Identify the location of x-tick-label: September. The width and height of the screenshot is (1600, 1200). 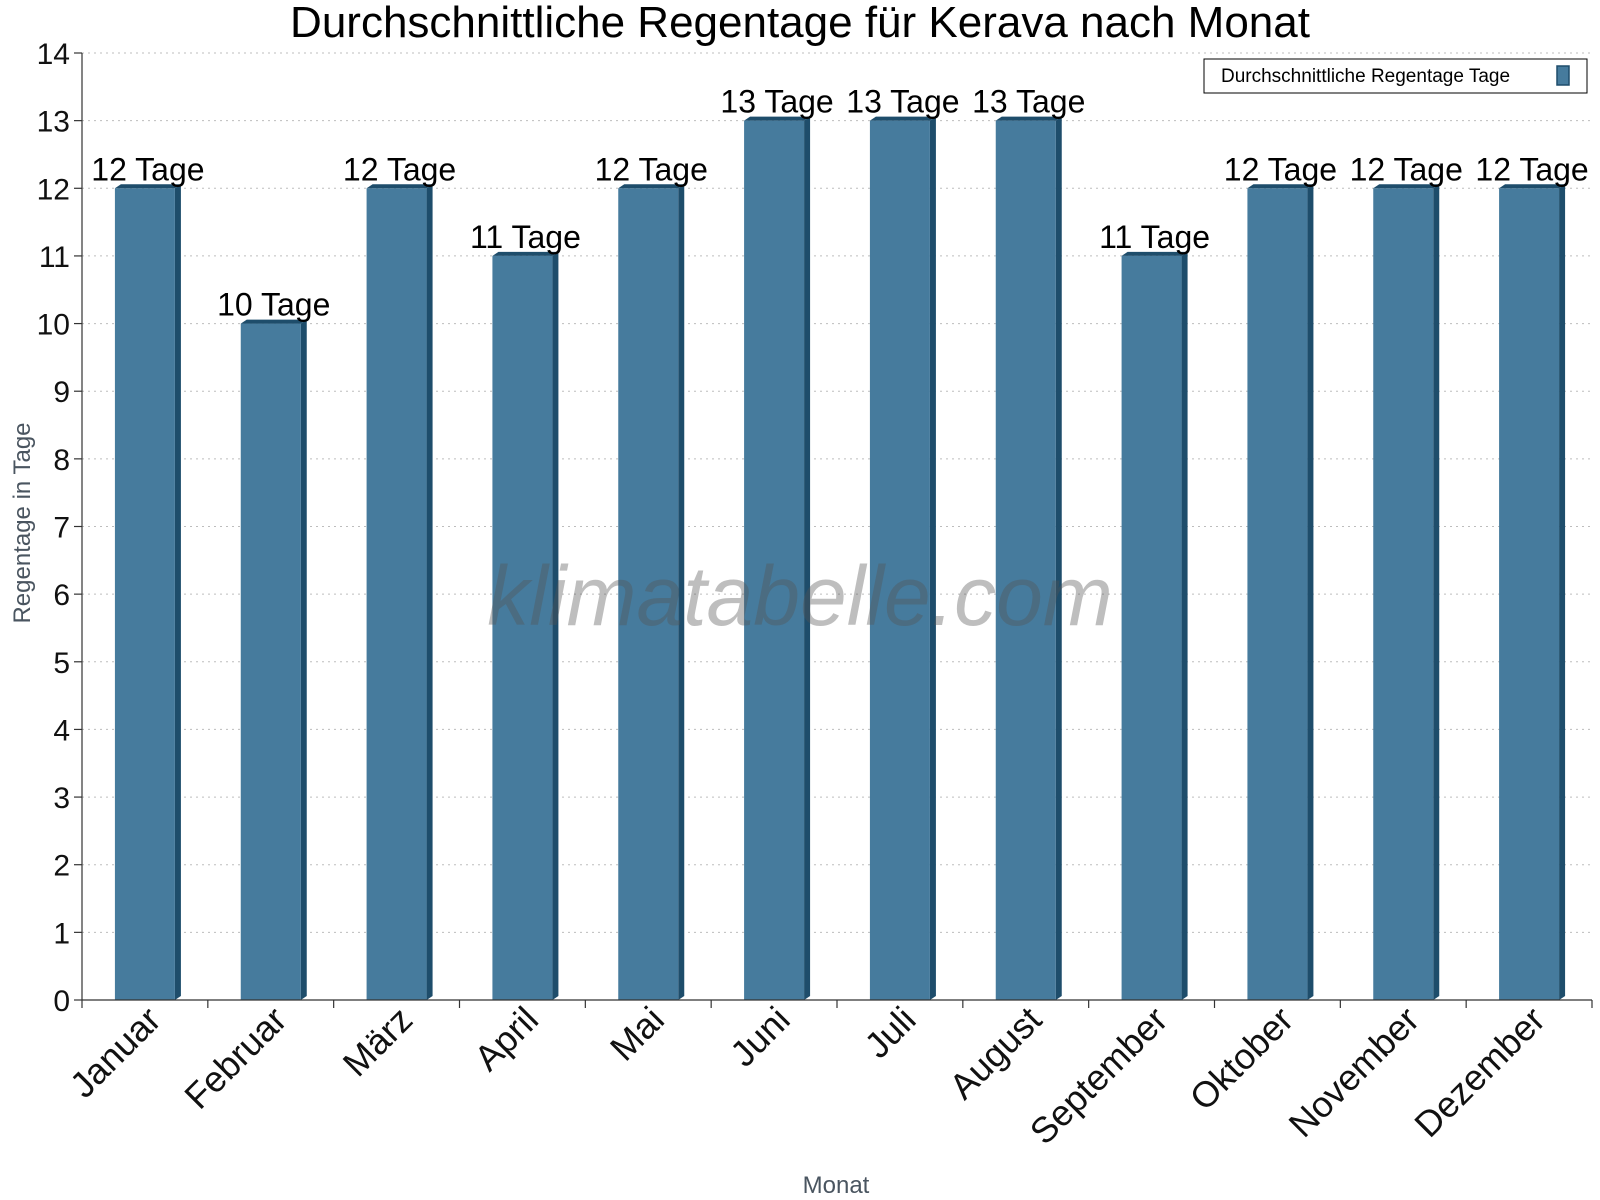
(1099, 1076).